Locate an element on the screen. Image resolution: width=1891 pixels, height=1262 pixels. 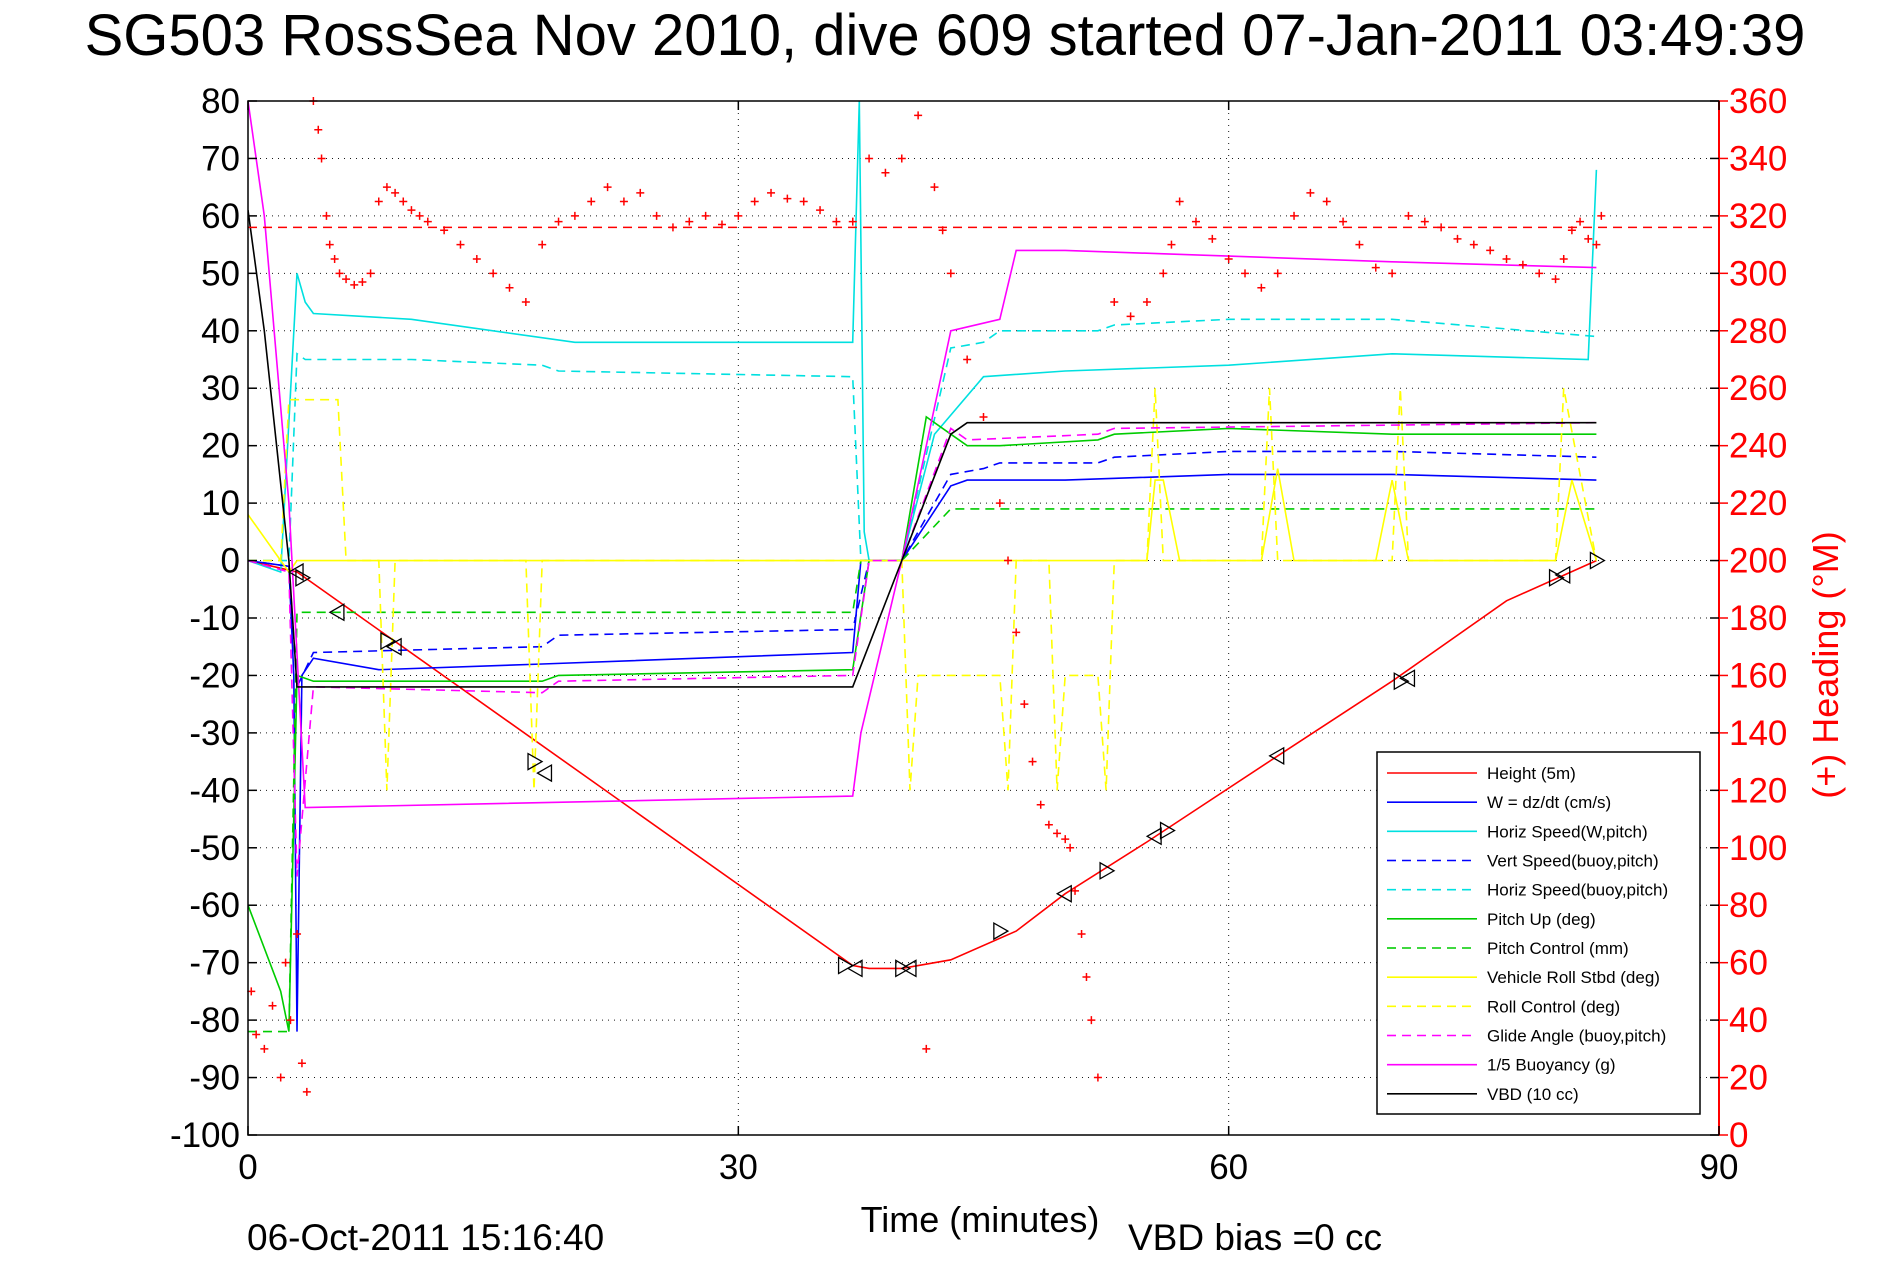
y-tick-label-10: -20 is located at coordinates (214, 675).